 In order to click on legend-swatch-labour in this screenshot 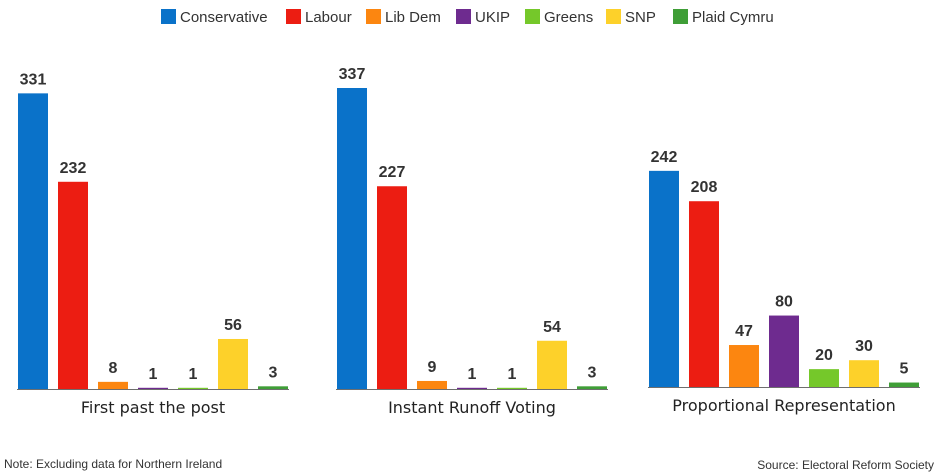, I will do `click(293, 16)`.